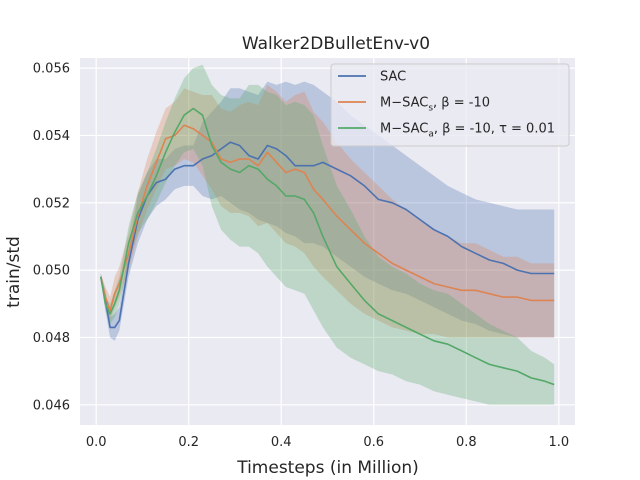 This screenshot has height=480, width=640. I want to click on y-tick-label: 0.046, so click(51, 405).